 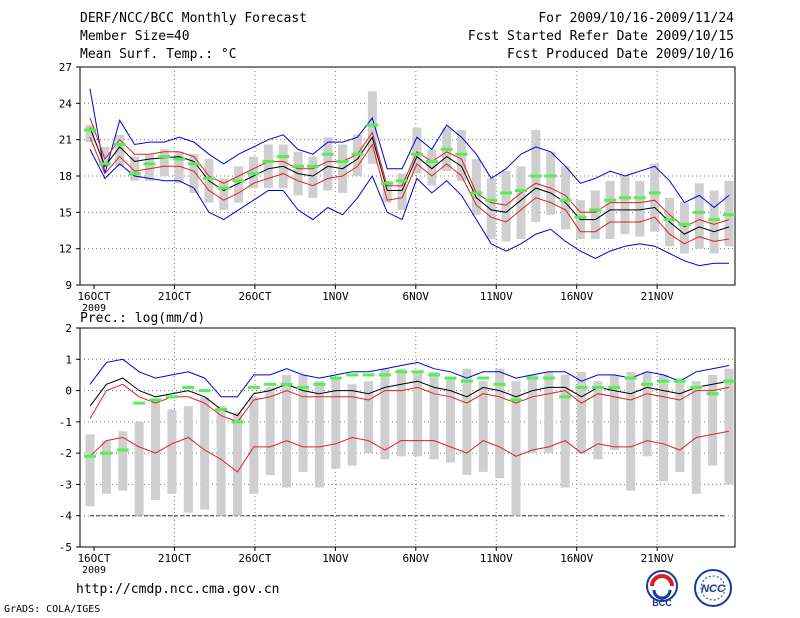 What do you see at coordinates (576, 296) in the screenshot?
I see `x-tick-label: 16NOV` at bounding box center [576, 296].